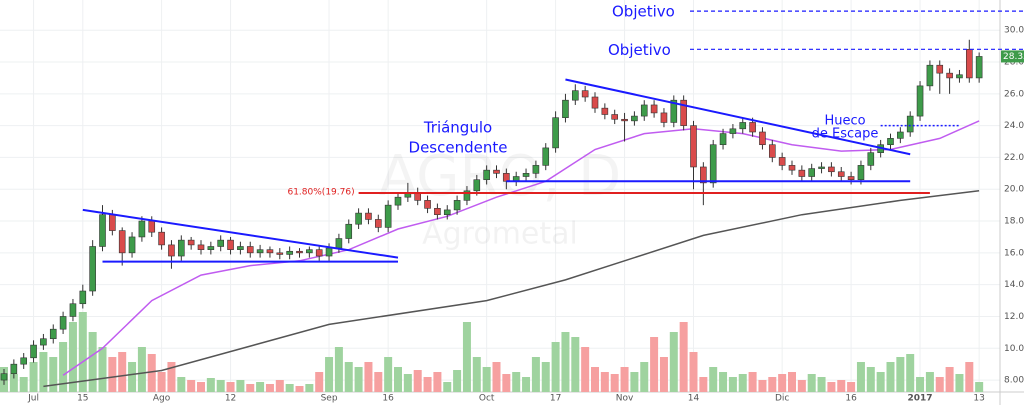 Image resolution: width=1024 pixels, height=405 pixels. I want to click on watermark: Agrometal, so click(500, 234).